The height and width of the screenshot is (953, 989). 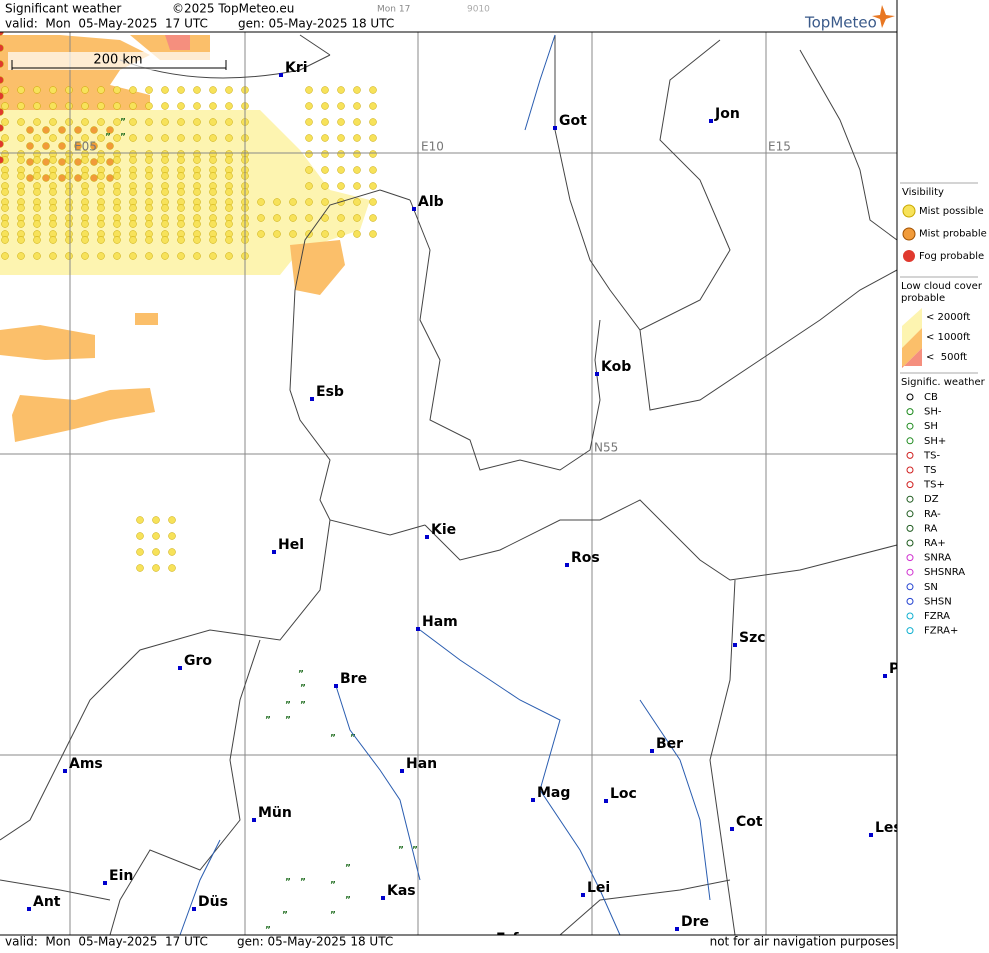 What do you see at coordinates (883, 16) in the screenshot?
I see `logo-star` at bounding box center [883, 16].